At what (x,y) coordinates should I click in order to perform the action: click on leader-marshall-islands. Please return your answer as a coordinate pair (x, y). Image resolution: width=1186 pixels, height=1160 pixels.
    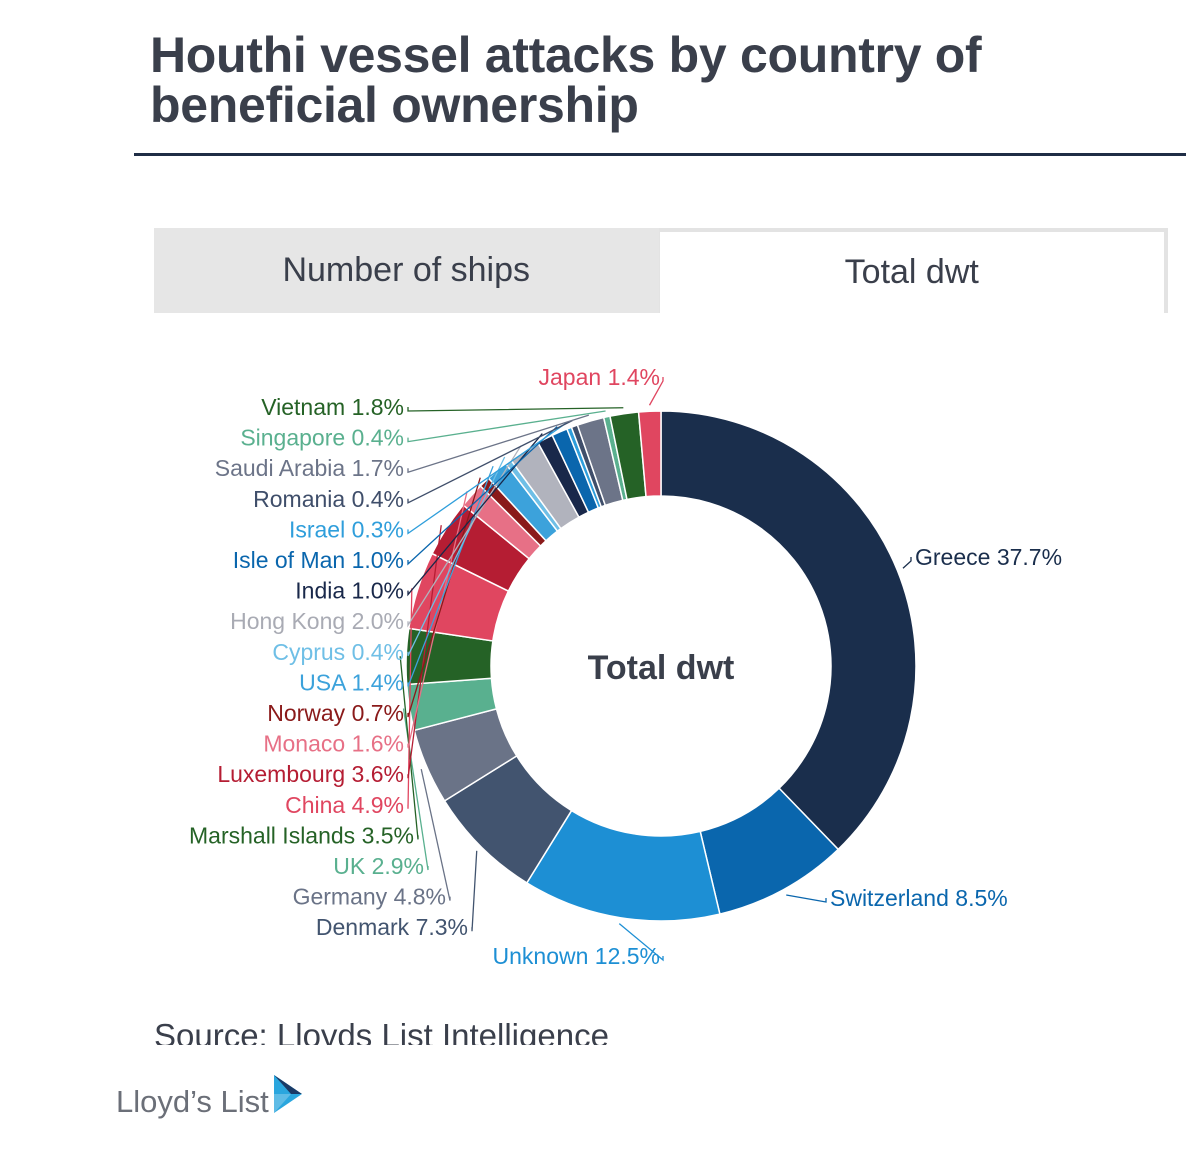
    Looking at the image, I should click on (409, 748).